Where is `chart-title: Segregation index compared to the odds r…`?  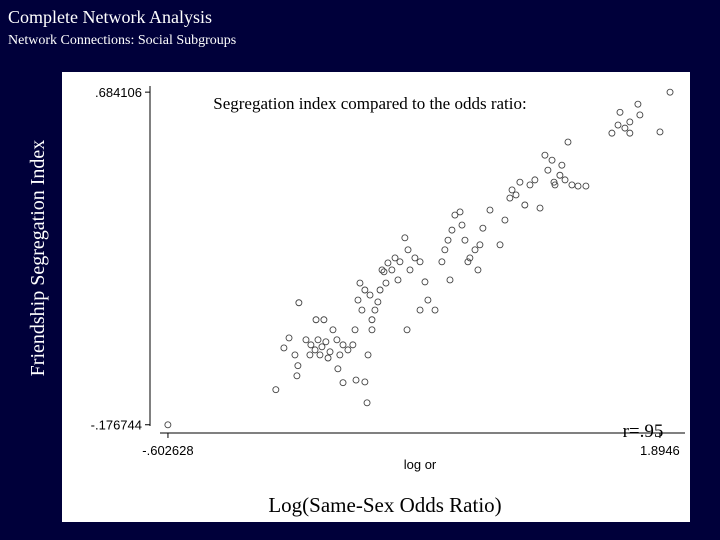
chart-title: Segregation index compared to the odds r… is located at coordinates (369, 103).